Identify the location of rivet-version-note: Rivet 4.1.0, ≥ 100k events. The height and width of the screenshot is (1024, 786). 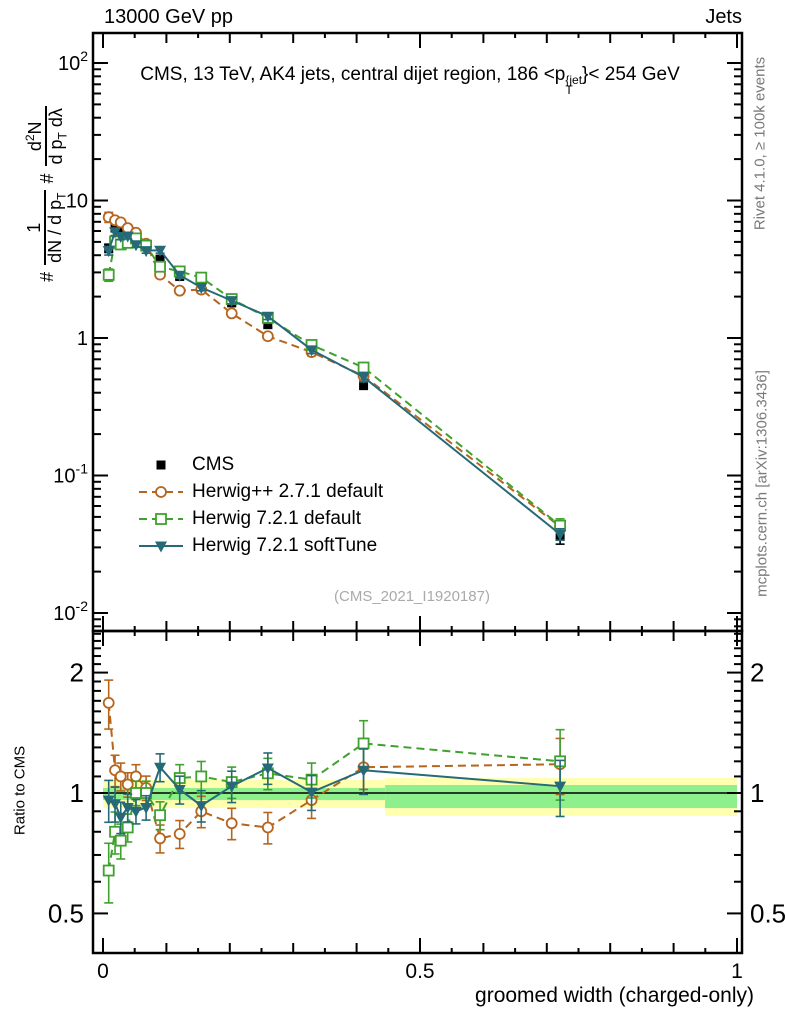
(760, 143).